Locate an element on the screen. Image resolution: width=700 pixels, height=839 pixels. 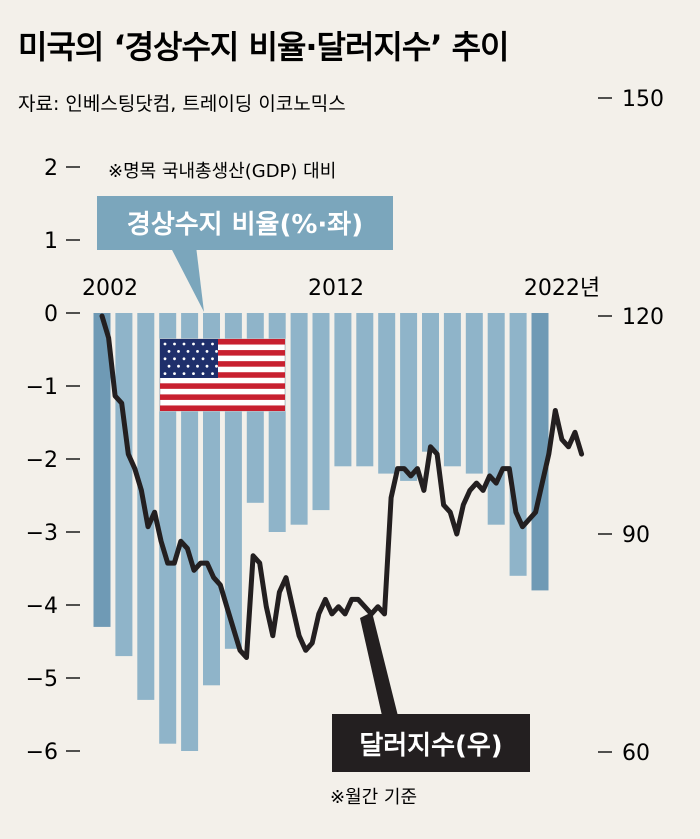
left-axis-tick-label: −5 is located at coordinates (42, 679).